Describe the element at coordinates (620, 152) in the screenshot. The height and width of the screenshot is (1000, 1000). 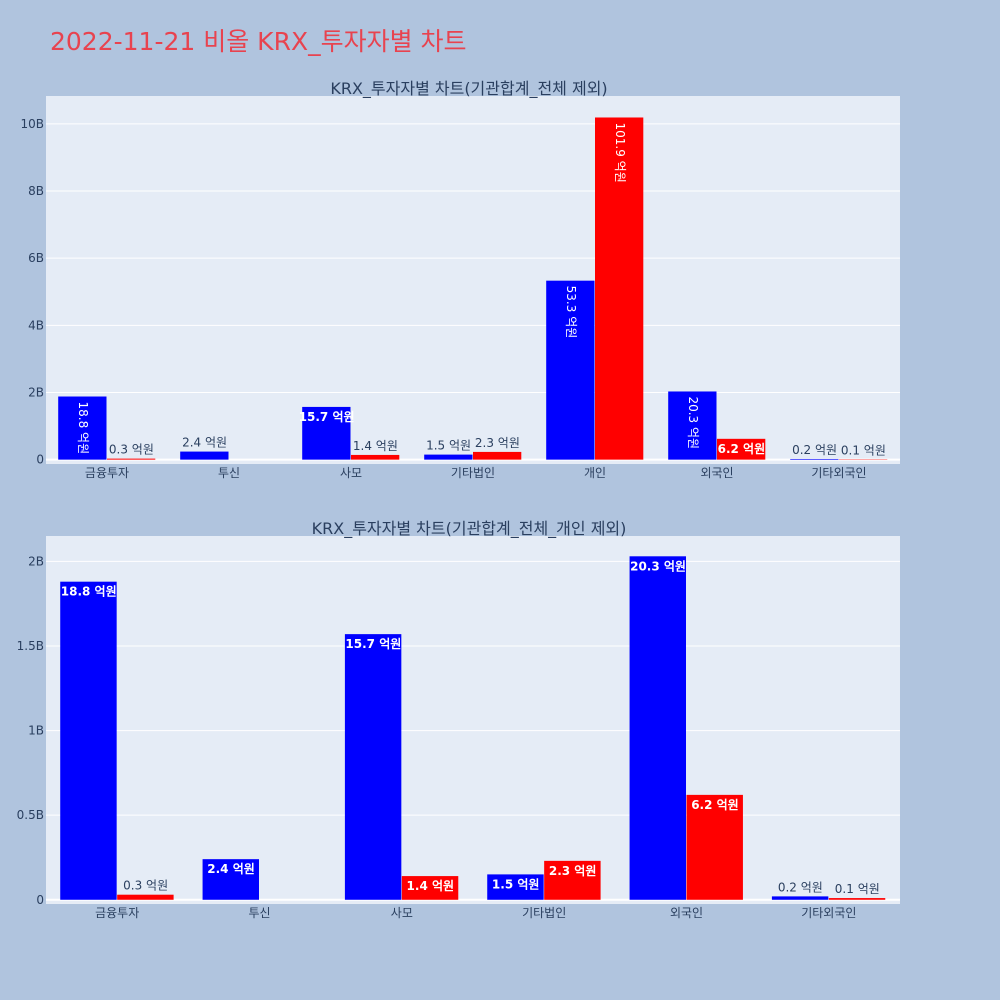
I see `data-label: 101.9 억원` at that location.